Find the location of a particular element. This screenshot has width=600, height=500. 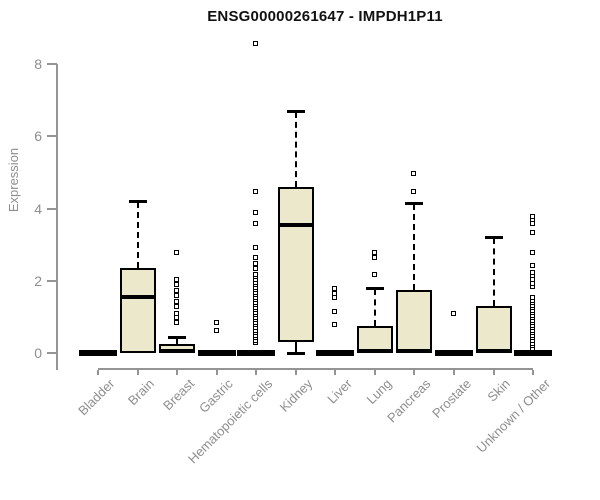

x-tick-label: Skin is located at coordinates (499, 390).